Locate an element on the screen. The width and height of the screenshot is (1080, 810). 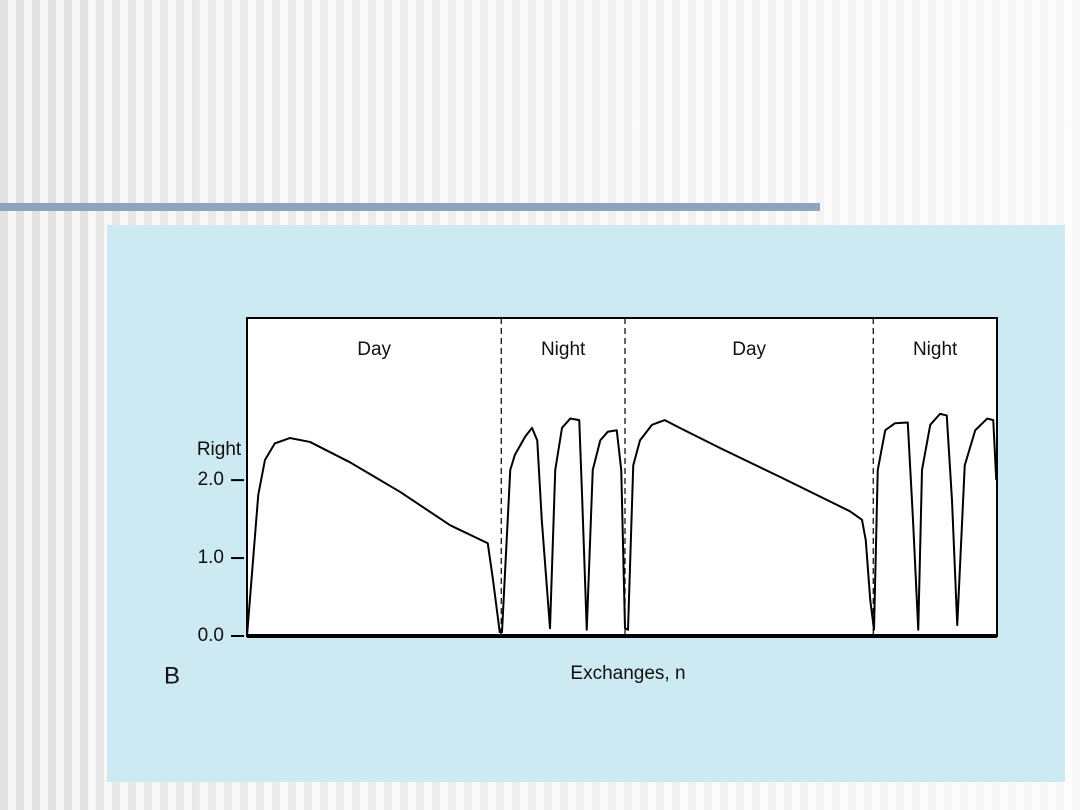
y-axis-label: Right is located at coordinates (219, 449).